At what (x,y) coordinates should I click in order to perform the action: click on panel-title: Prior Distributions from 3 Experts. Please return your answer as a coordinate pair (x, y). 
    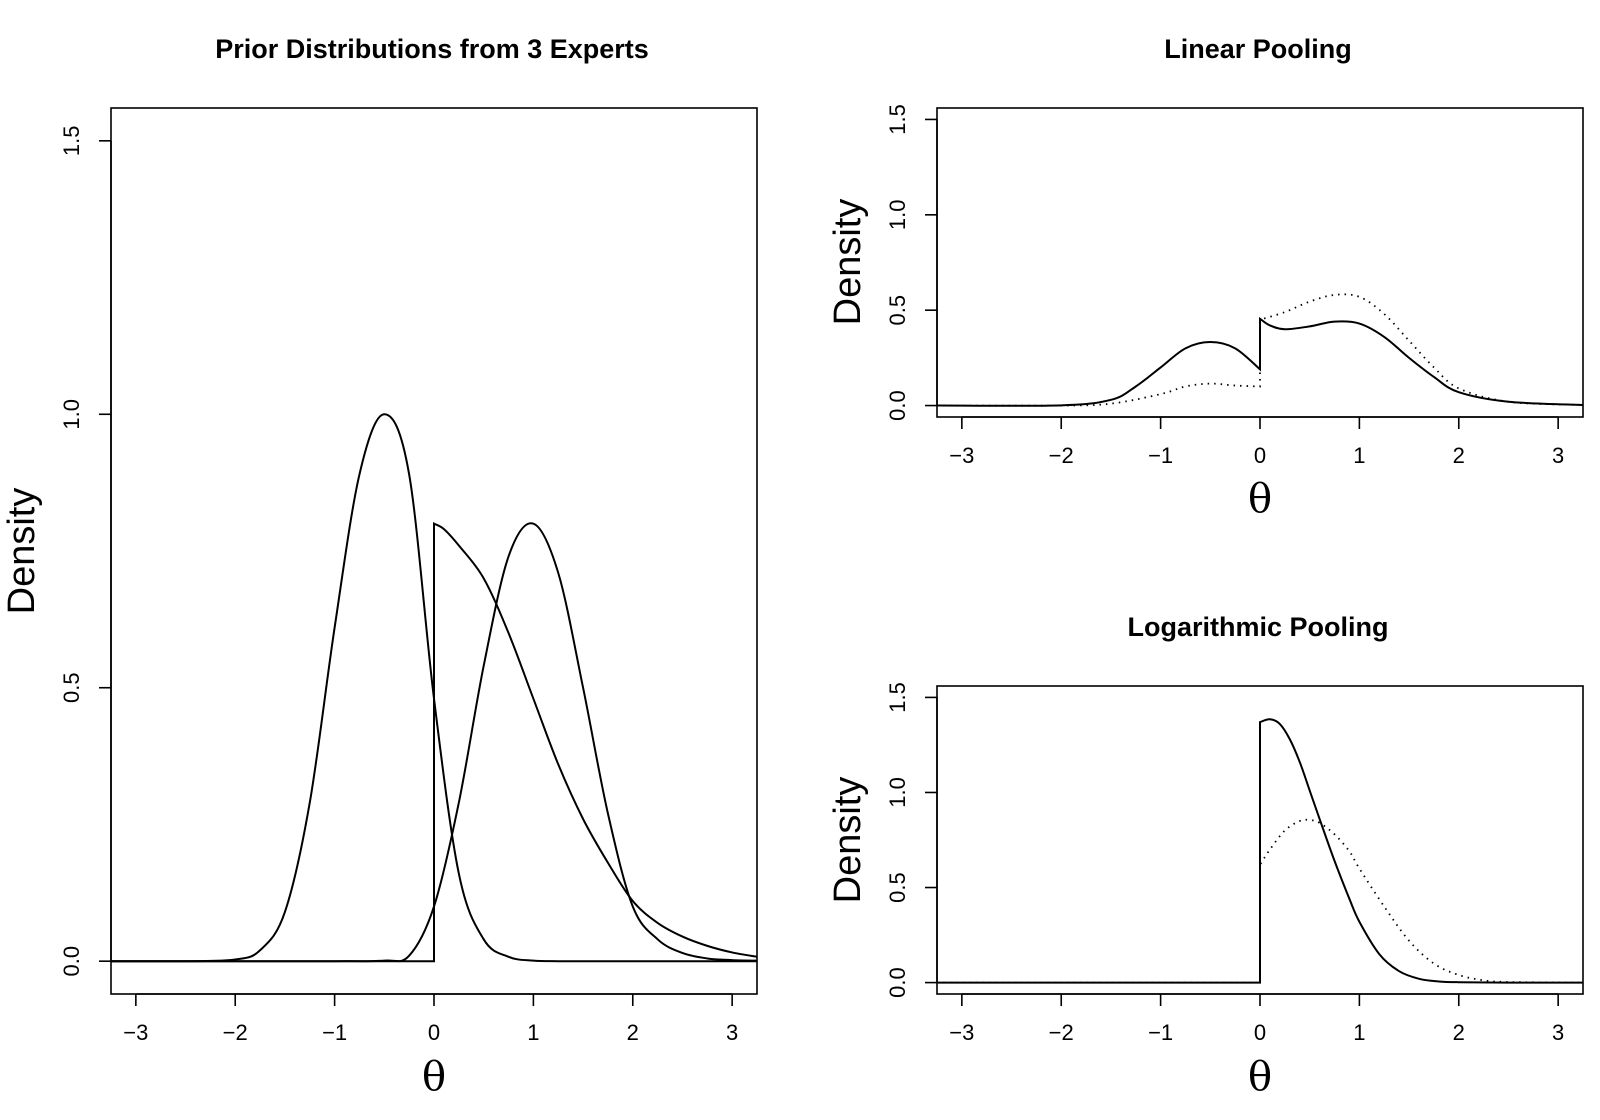
    Looking at the image, I should click on (432, 49).